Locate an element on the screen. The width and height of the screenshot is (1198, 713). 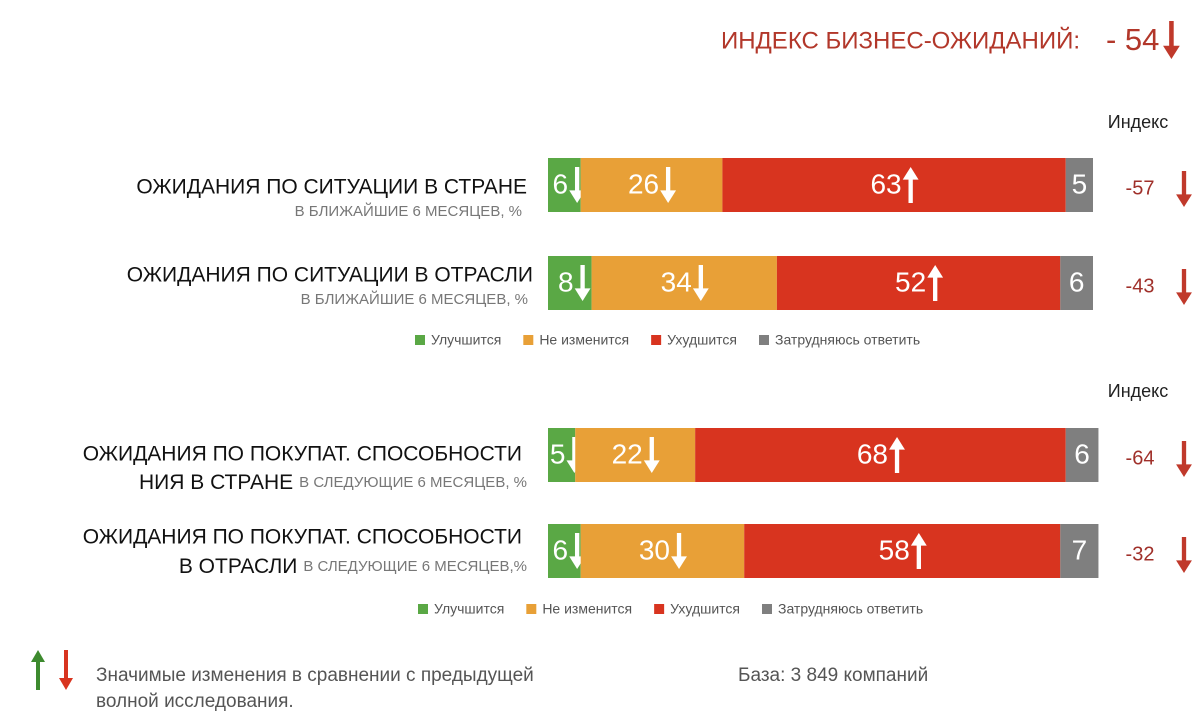
value-label: 7 is located at coordinates (1080, 549).